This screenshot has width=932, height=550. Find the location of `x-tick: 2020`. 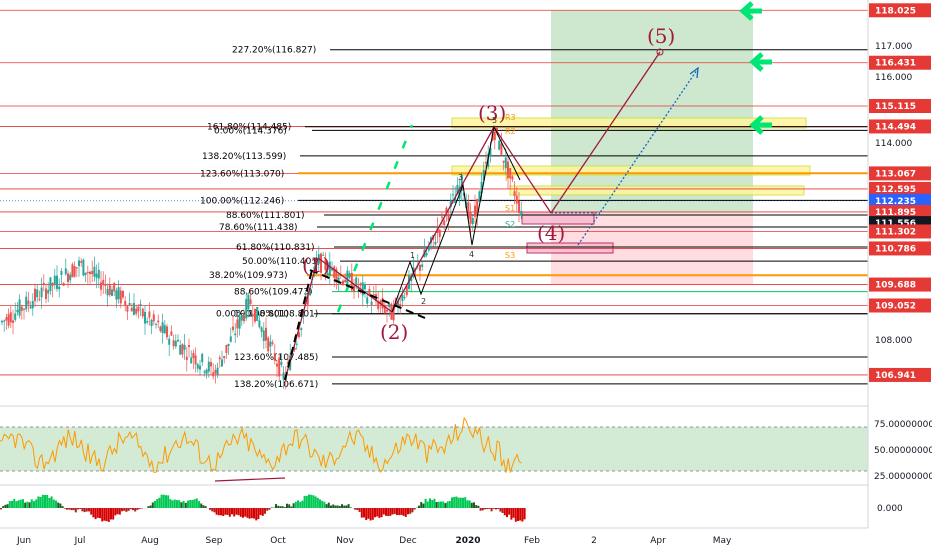

x-tick: 2020 is located at coordinates (467, 541).